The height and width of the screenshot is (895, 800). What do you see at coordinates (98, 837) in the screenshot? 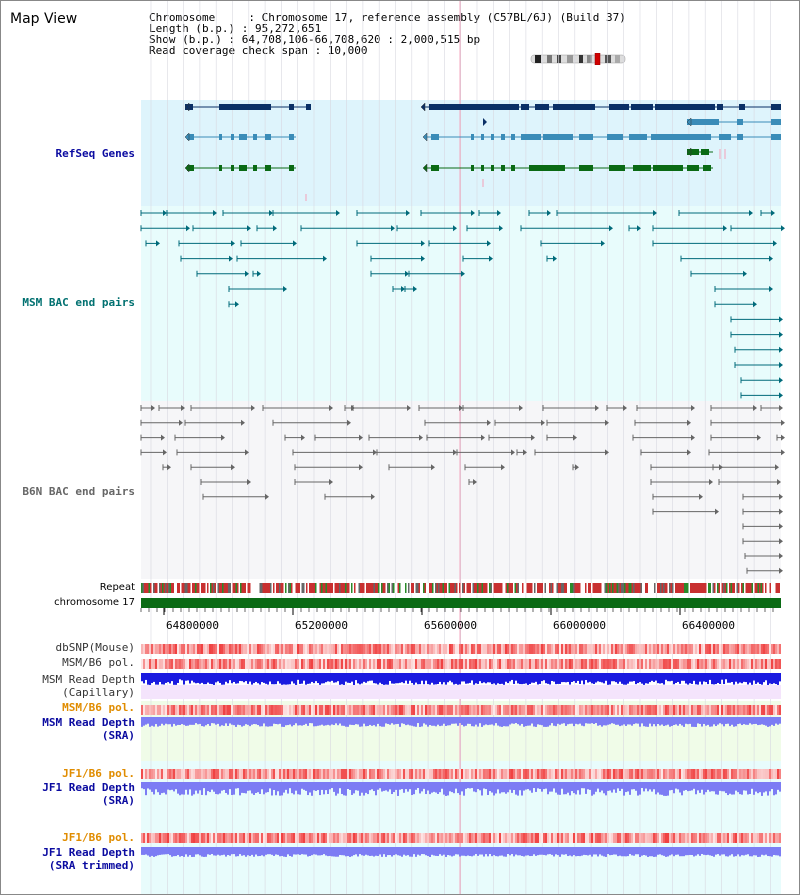
I see `label-jf1-b6-pol-2: JF1/B6 pol.` at bounding box center [98, 837].